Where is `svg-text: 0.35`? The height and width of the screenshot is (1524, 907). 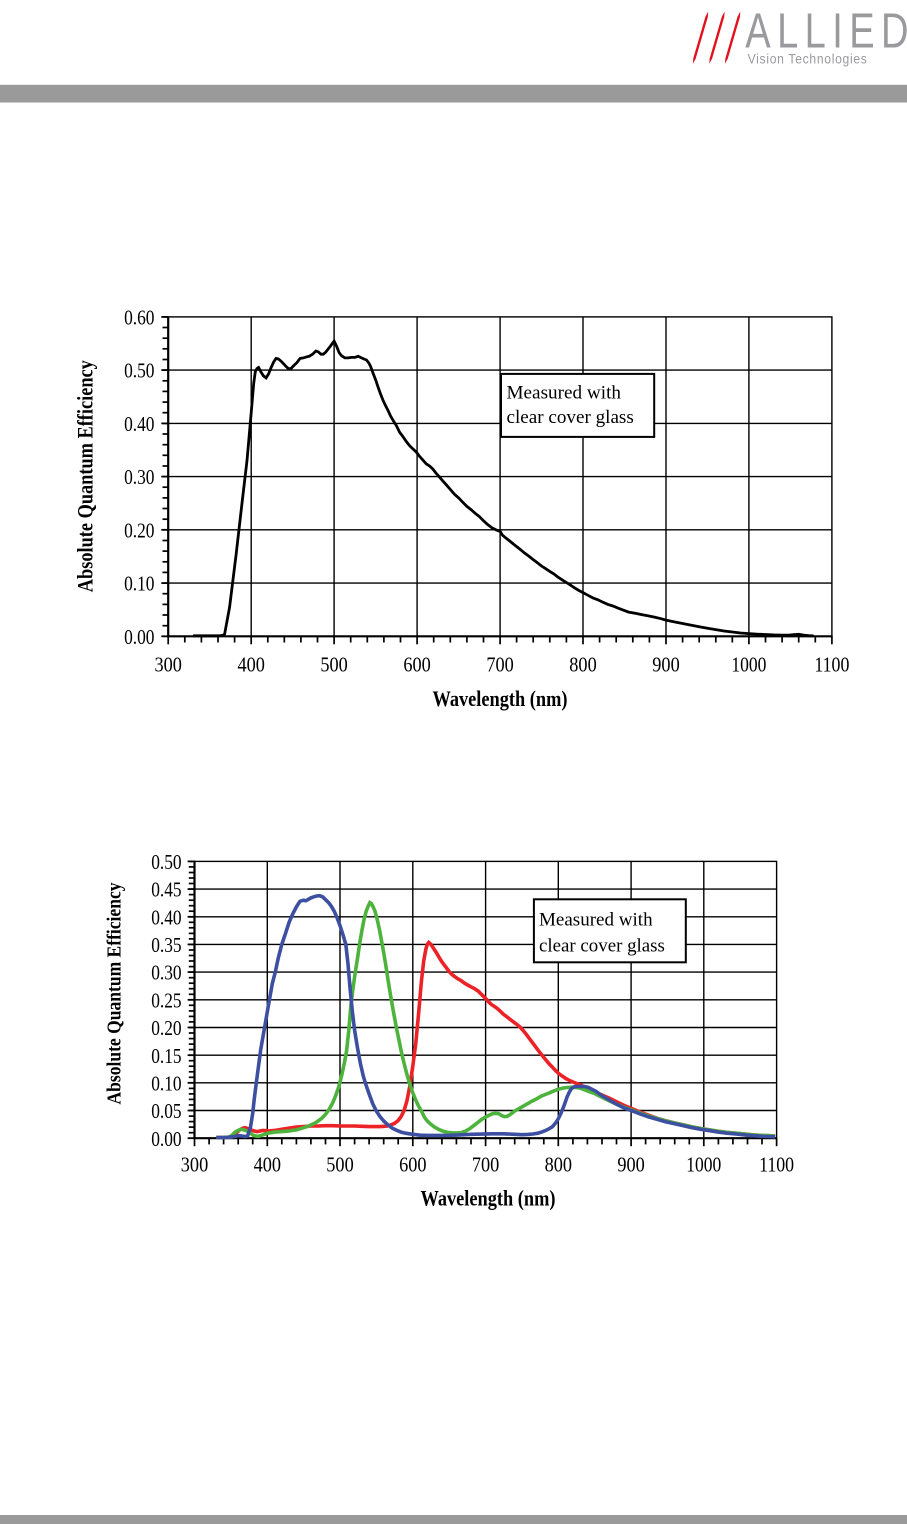 svg-text: 0.35 is located at coordinates (166, 945).